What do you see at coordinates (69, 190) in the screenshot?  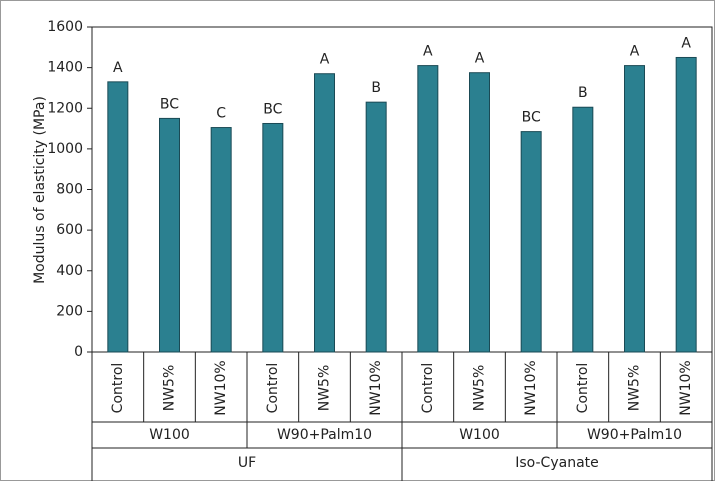 I see `y-tick-label: 800` at bounding box center [69, 190].